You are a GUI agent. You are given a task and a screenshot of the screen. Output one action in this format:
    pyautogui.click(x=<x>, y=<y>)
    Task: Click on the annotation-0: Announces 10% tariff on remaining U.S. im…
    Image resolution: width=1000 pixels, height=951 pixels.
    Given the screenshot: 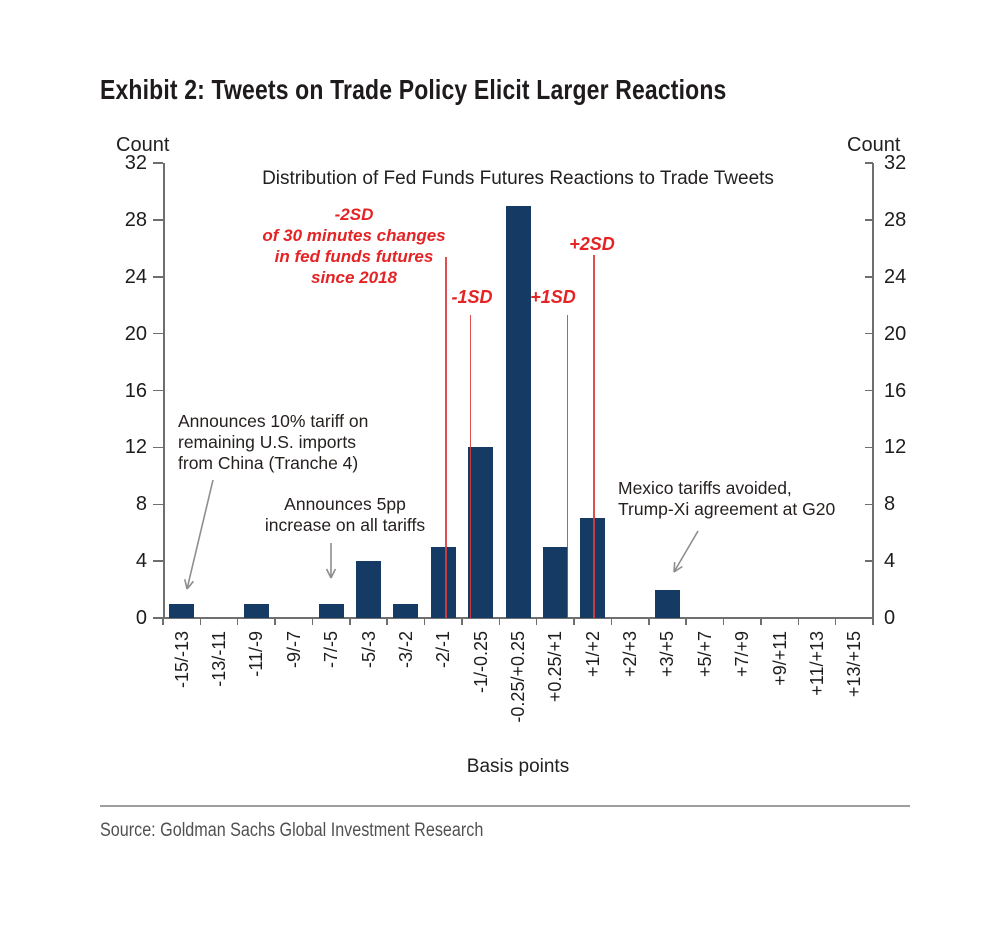 What is the action you would take?
    pyautogui.click(x=273, y=442)
    